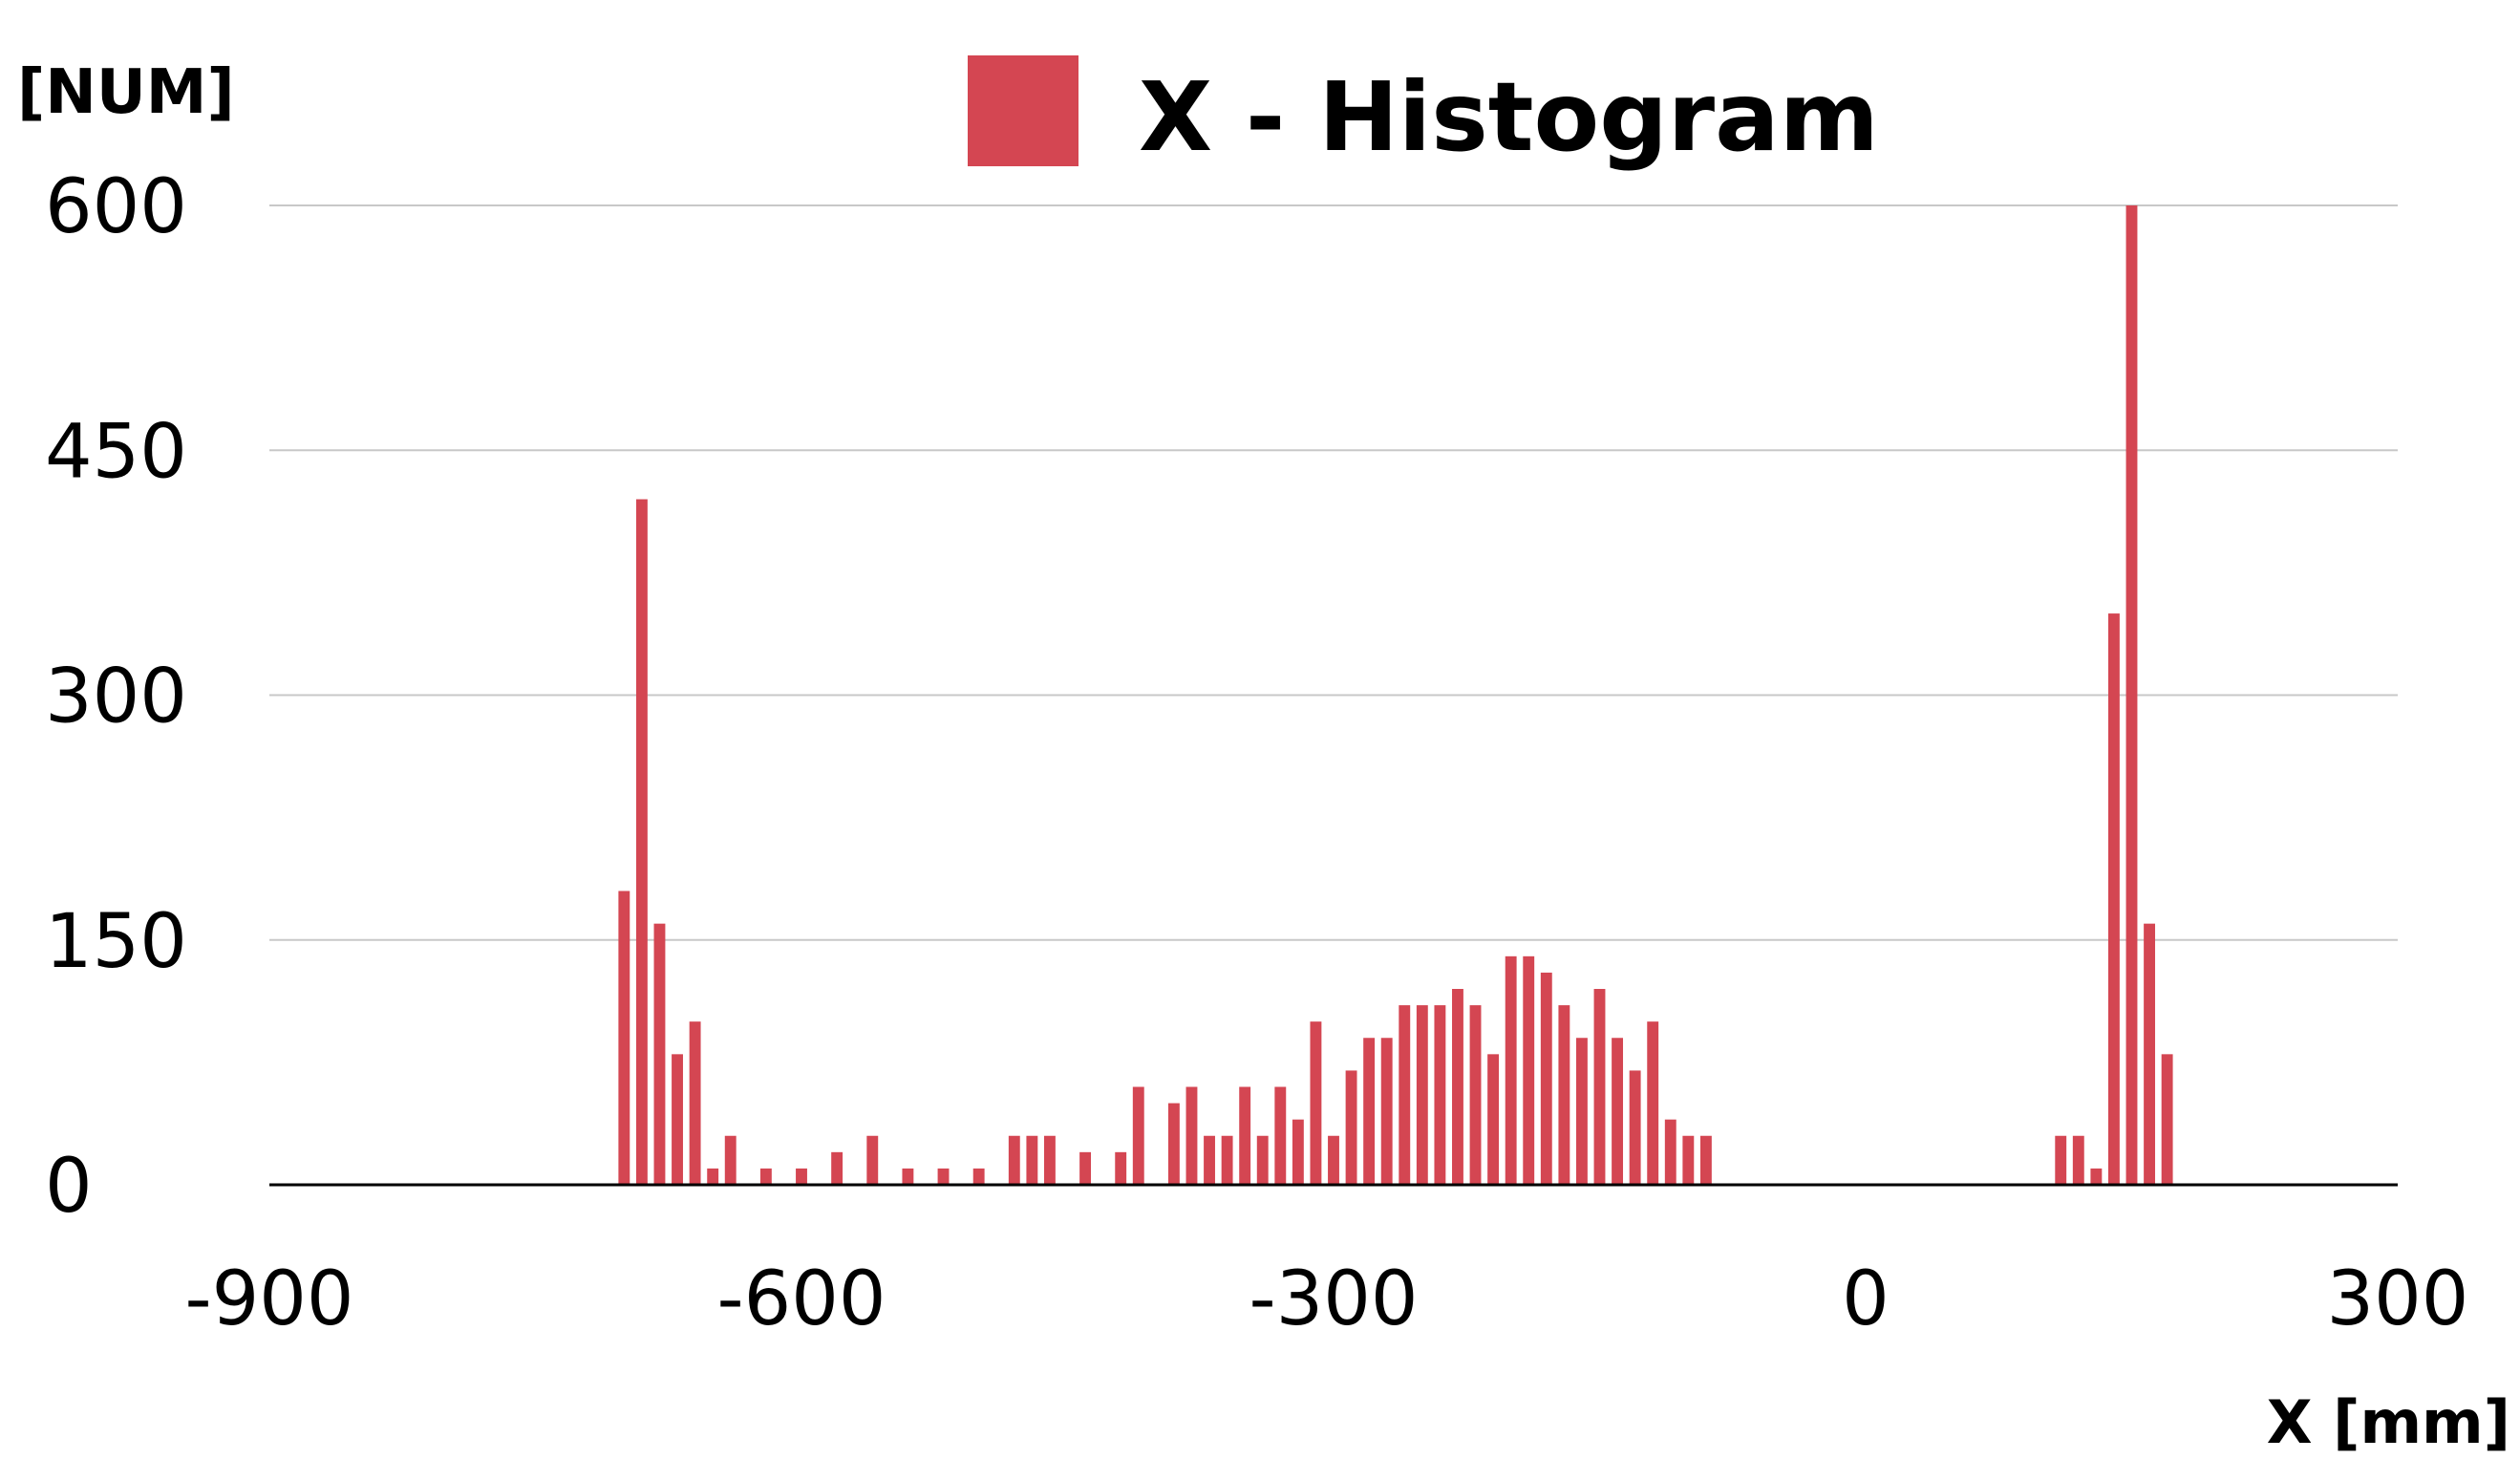  I want to click on y-tick-labels: 0 150 300 450 600, so click(116, 697).